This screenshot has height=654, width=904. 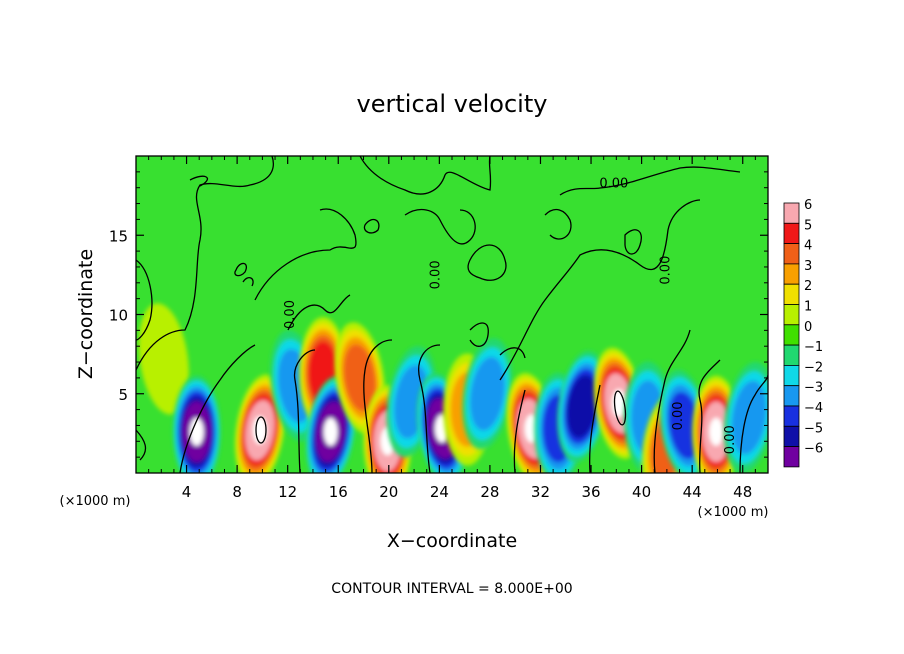 I want to click on x-tick-label: 24, so click(x=439, y=492).